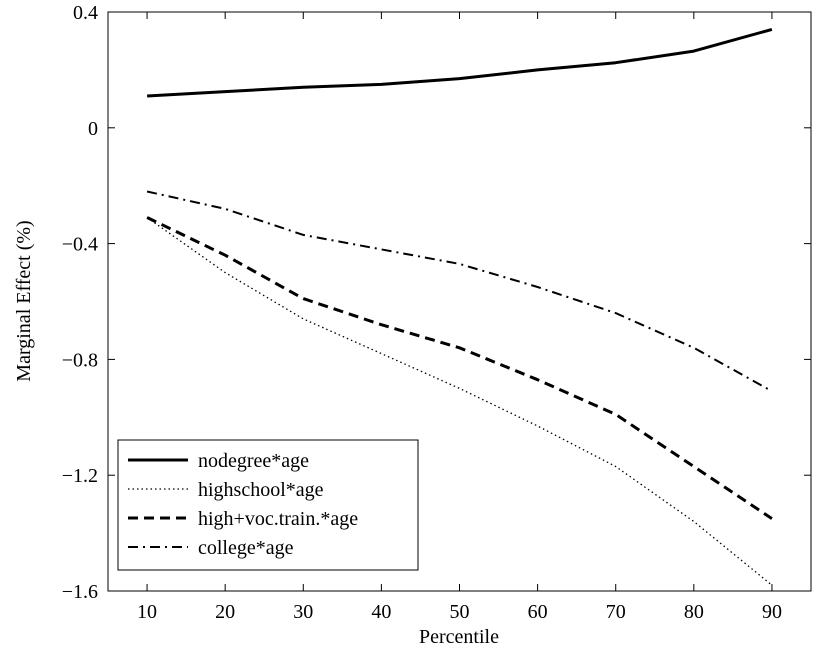  What do you see at coordinates (85, 13) in the screenshot?
I see `y-tick-label: 0.4` at bounding box center [85, 13].